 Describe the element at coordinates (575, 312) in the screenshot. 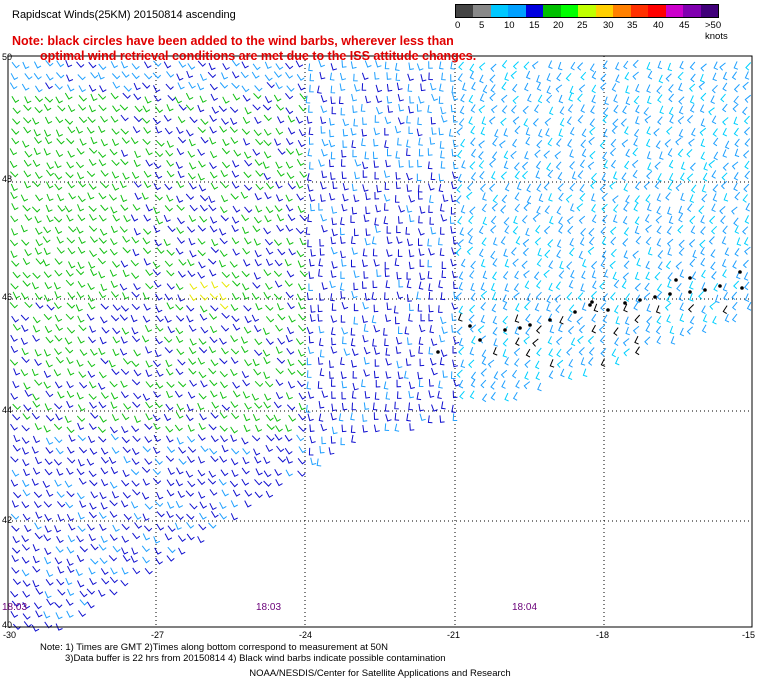

I see `contamination-circle` at that location.